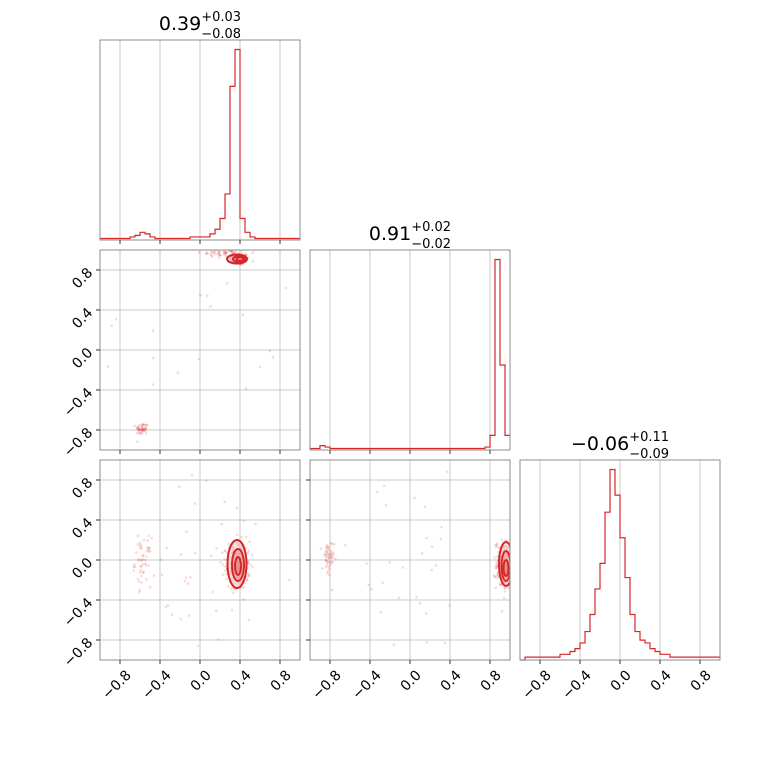 The width and height of the screenshot is (760, 760). I want to click on param-plus-error: +0.11, so click(649, 437).